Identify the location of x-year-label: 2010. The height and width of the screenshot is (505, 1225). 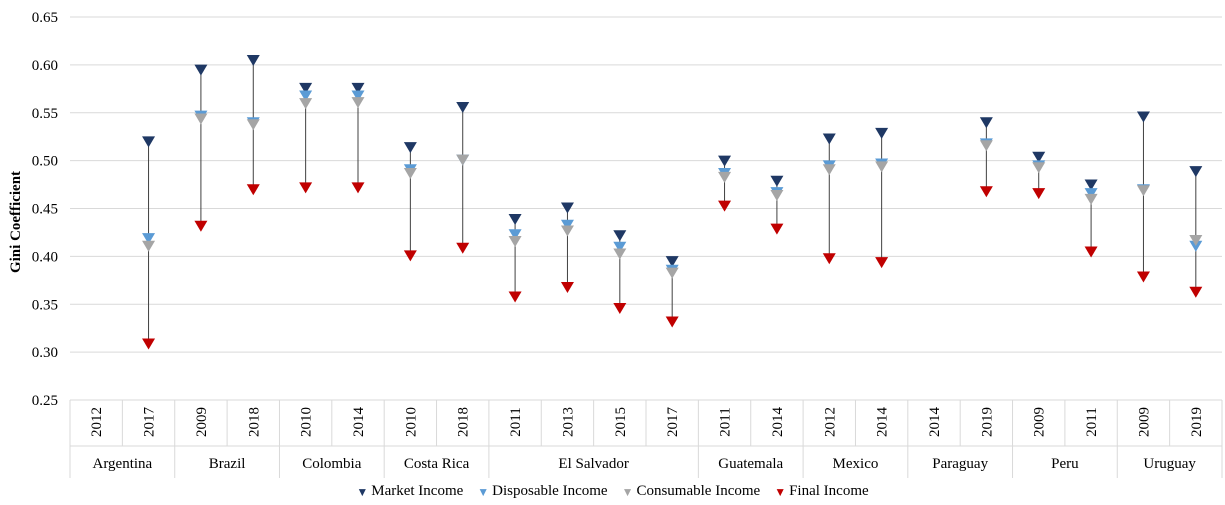
(307, 422).